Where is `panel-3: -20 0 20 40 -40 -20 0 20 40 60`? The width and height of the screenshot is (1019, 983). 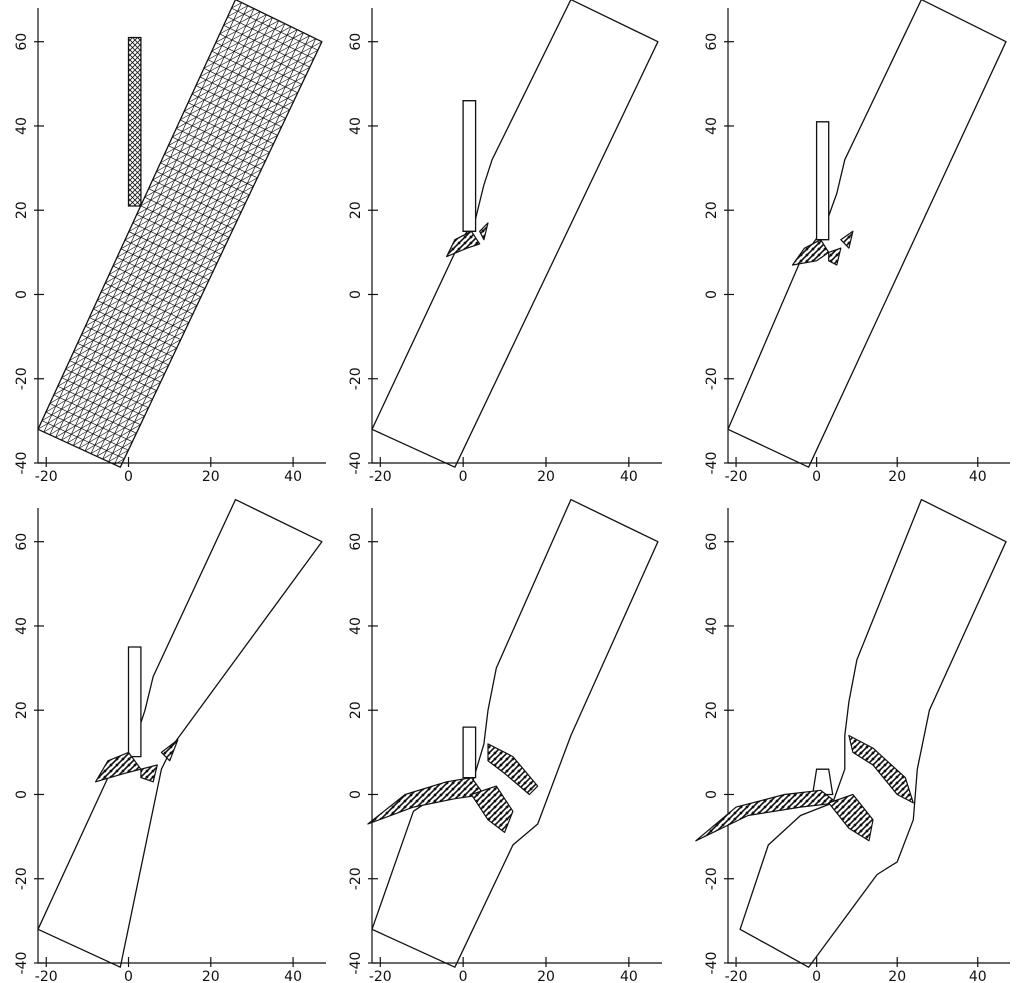 panel-3: -20 0 20 40 -40 -20 0 20 40 60 is located at coordinates (857, 242).